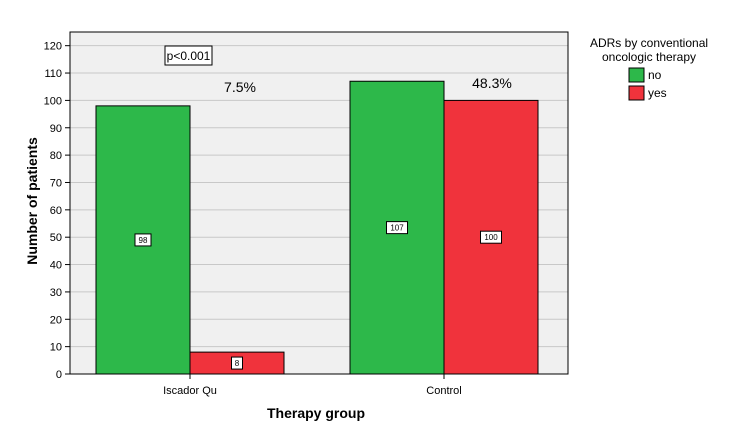  I want to click on percentage-label-iscador: 7.5%, so click(240, 87).